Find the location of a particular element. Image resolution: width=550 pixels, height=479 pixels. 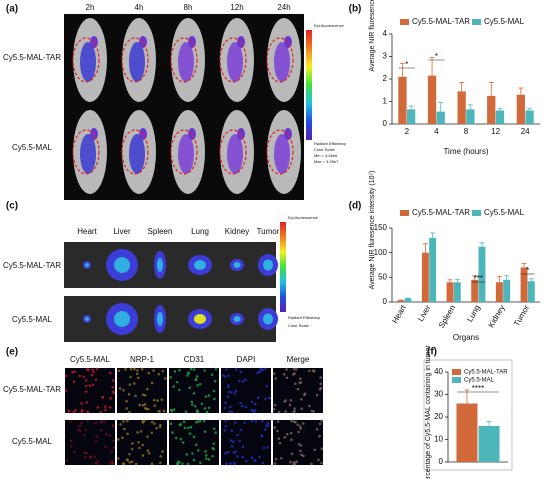

label: 3 is located at coordinates (385, 56).